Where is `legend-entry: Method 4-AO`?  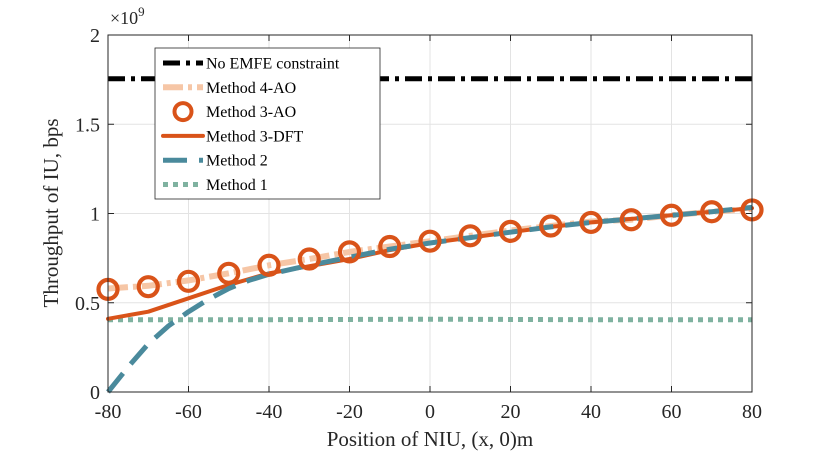
legend-entry: Method 4-AO is located at coordinates (229, 88).